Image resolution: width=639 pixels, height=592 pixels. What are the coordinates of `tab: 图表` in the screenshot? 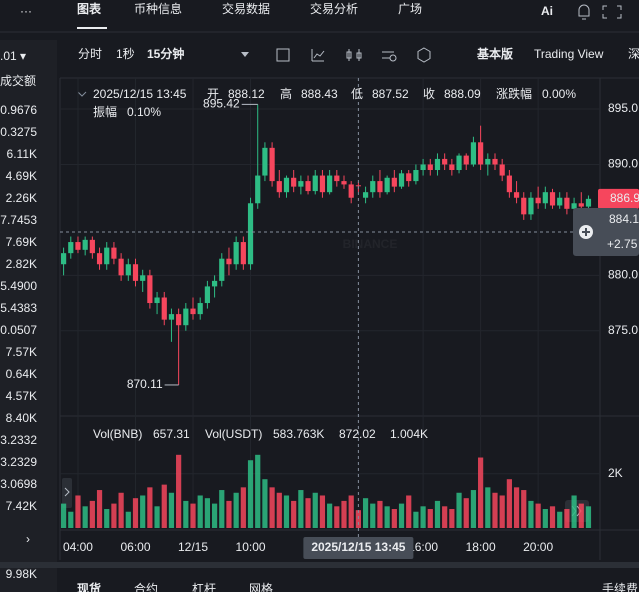 It's located at (89, 8).